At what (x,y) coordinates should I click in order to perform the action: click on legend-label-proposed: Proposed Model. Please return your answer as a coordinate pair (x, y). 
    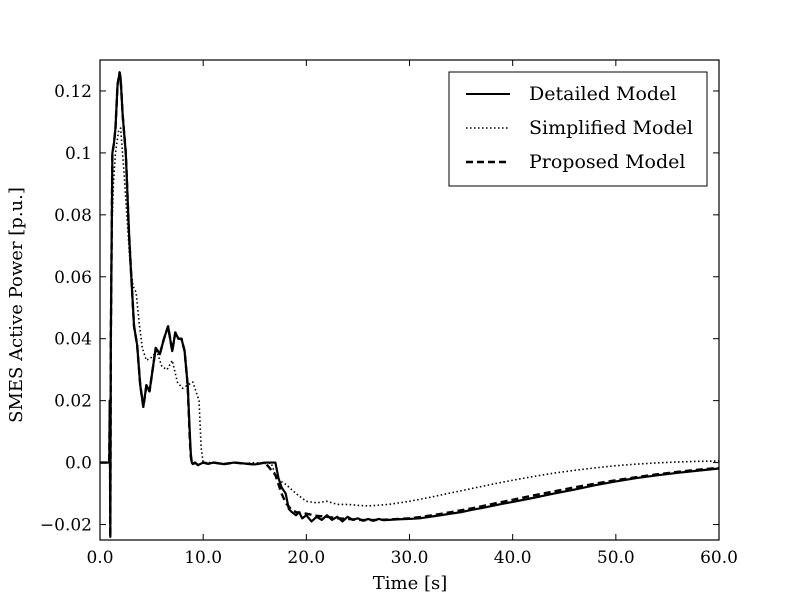
    Looking at the image, I should click on (607, 162).